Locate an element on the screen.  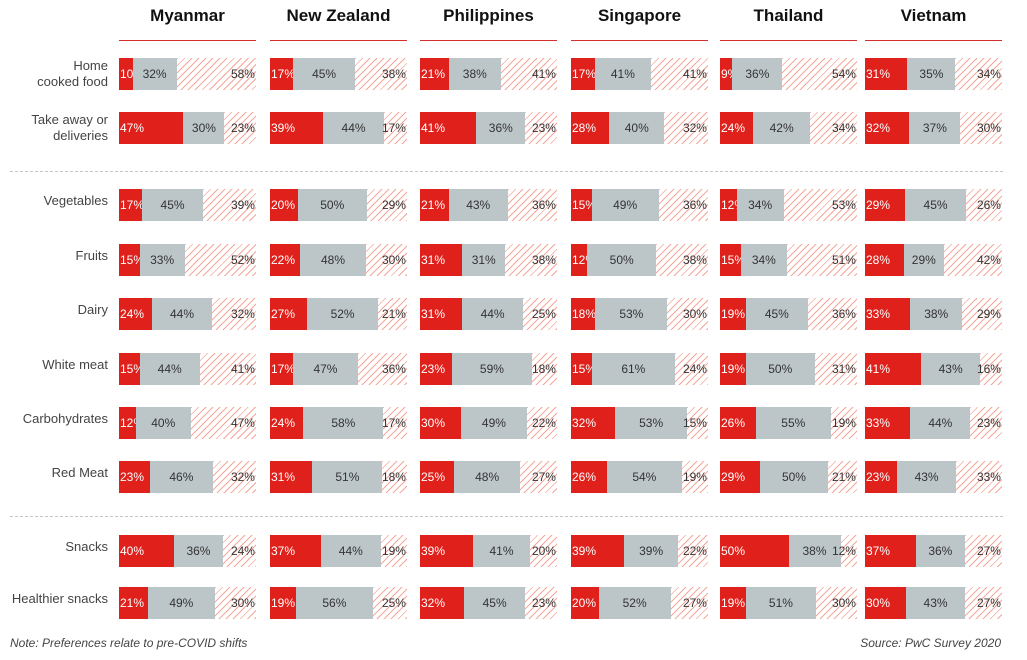
stacked-bar-snacks-thailand: 50% 38% 12% is located at coordinates (788, 551).